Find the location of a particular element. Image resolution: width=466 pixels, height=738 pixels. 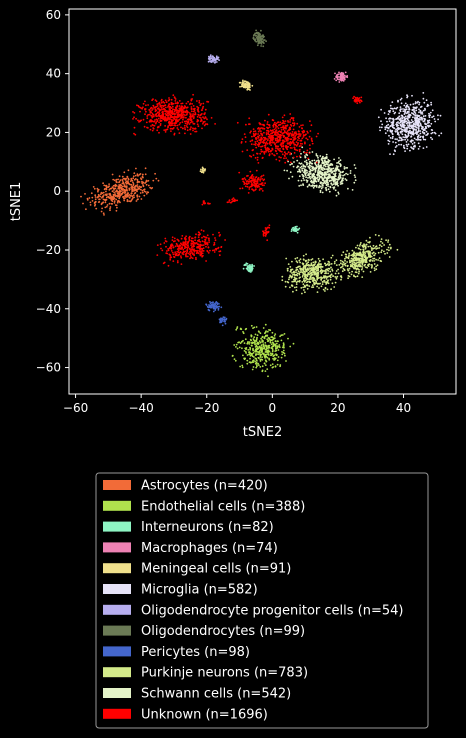

y-tick-label: 0 is located at coordinates (57, 191).